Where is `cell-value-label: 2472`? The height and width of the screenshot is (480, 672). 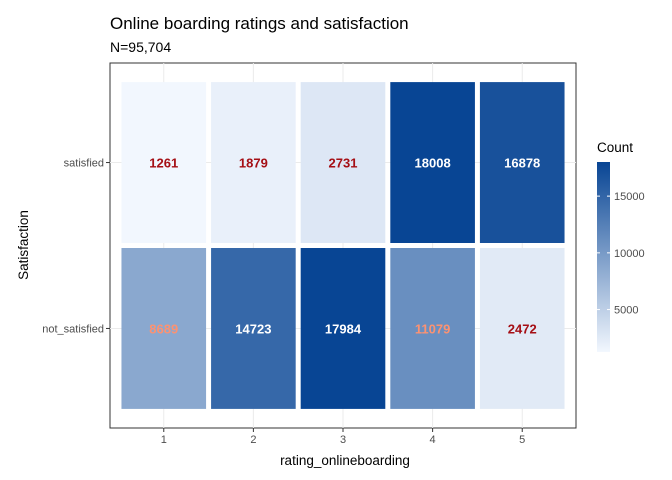 cell-value-label: 2472 is located at coordinates (522, 328).